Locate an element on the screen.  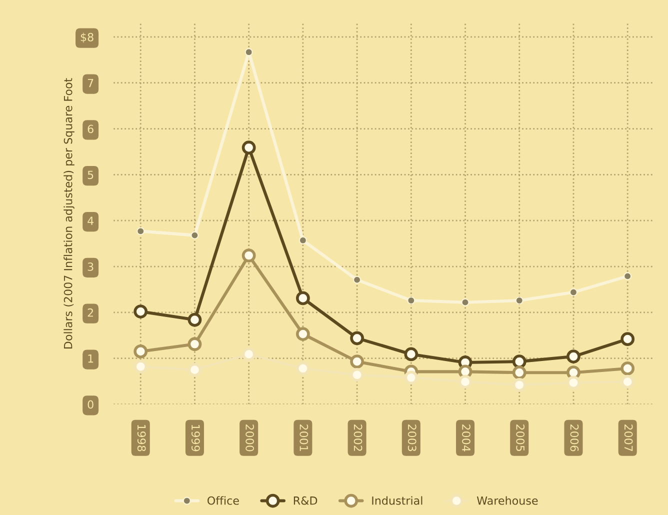
x-tick-label: 2007 is located at coordinates (628, 438).